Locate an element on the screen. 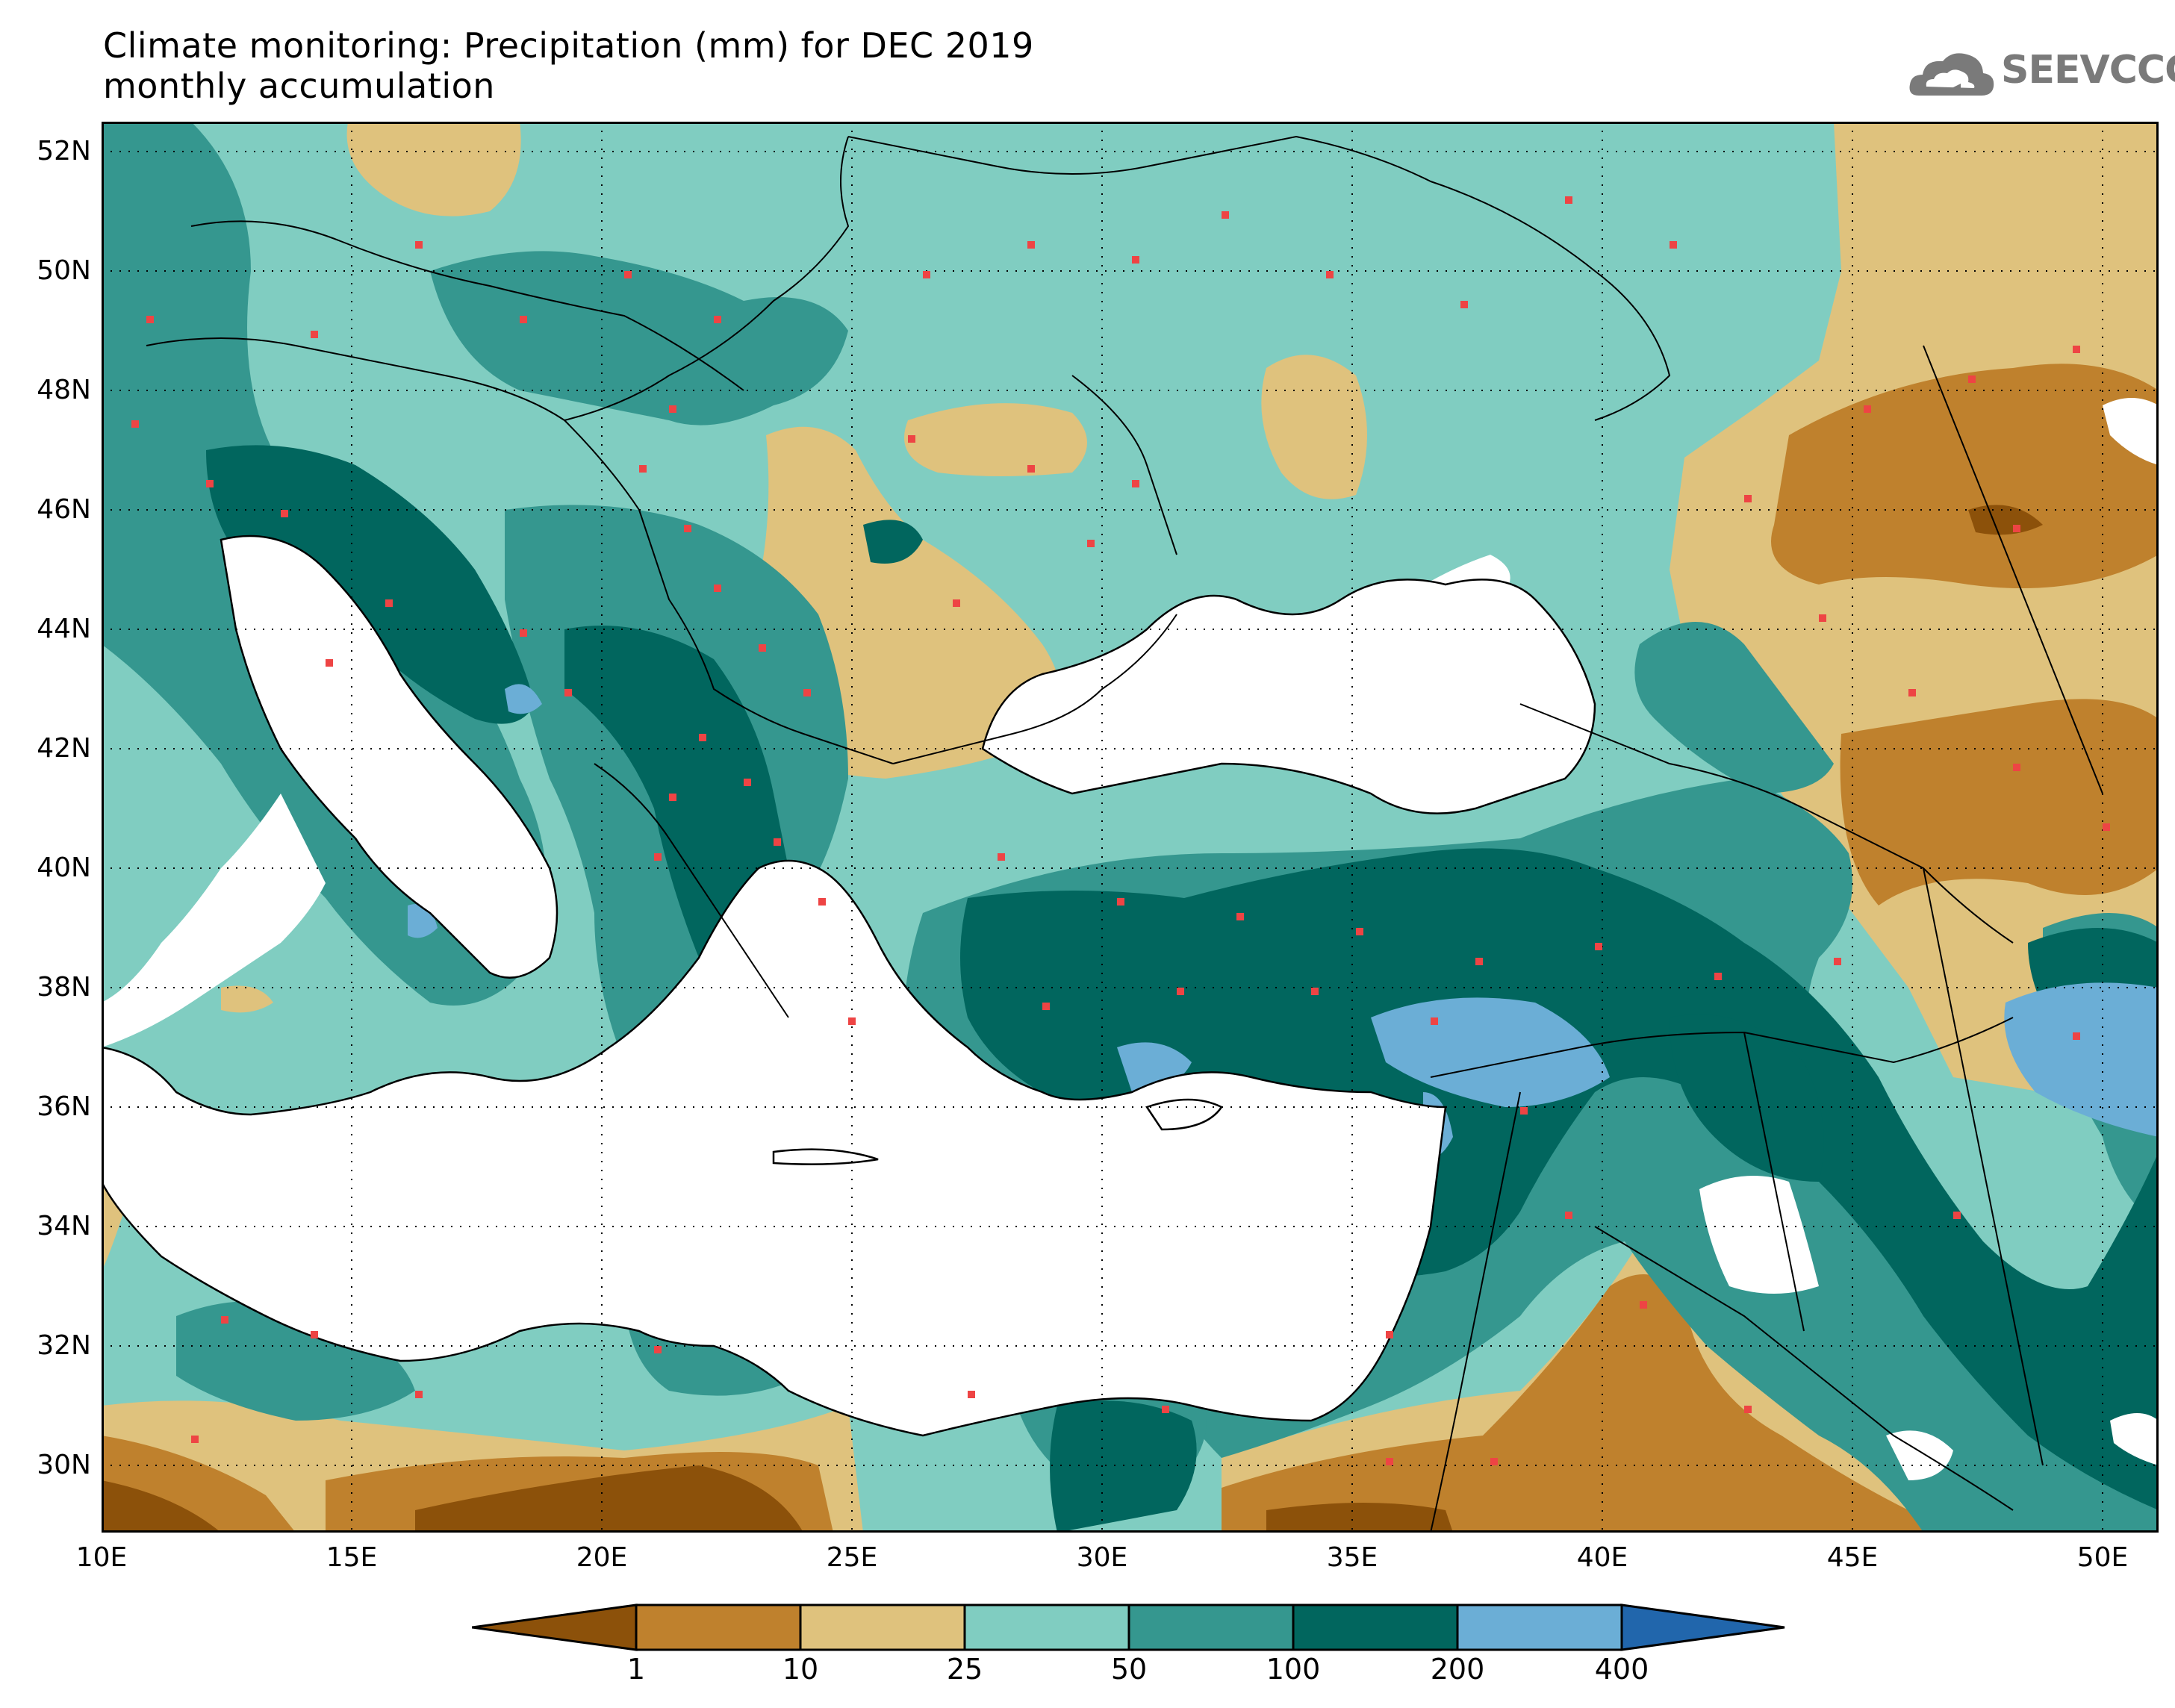  cloud-icon is located at coordinates (1951, 74).